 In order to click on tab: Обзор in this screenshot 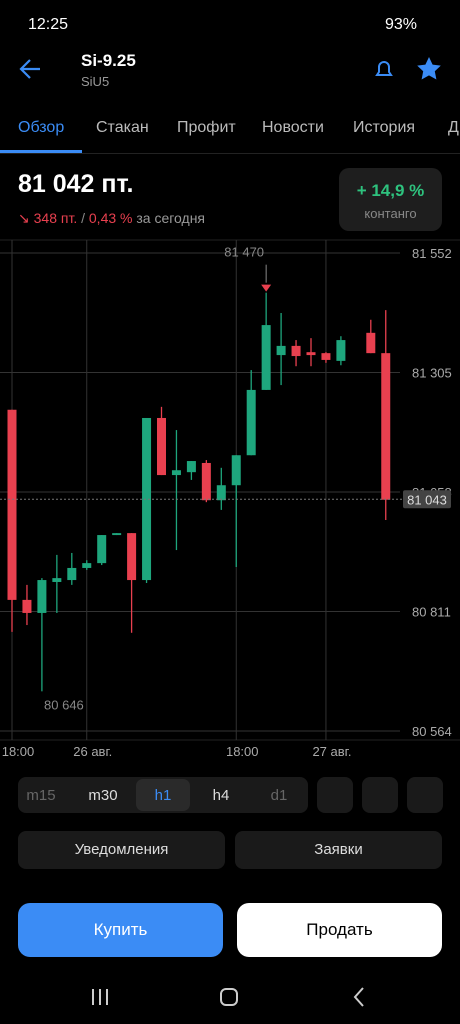, I will do `click(41, 127)`.